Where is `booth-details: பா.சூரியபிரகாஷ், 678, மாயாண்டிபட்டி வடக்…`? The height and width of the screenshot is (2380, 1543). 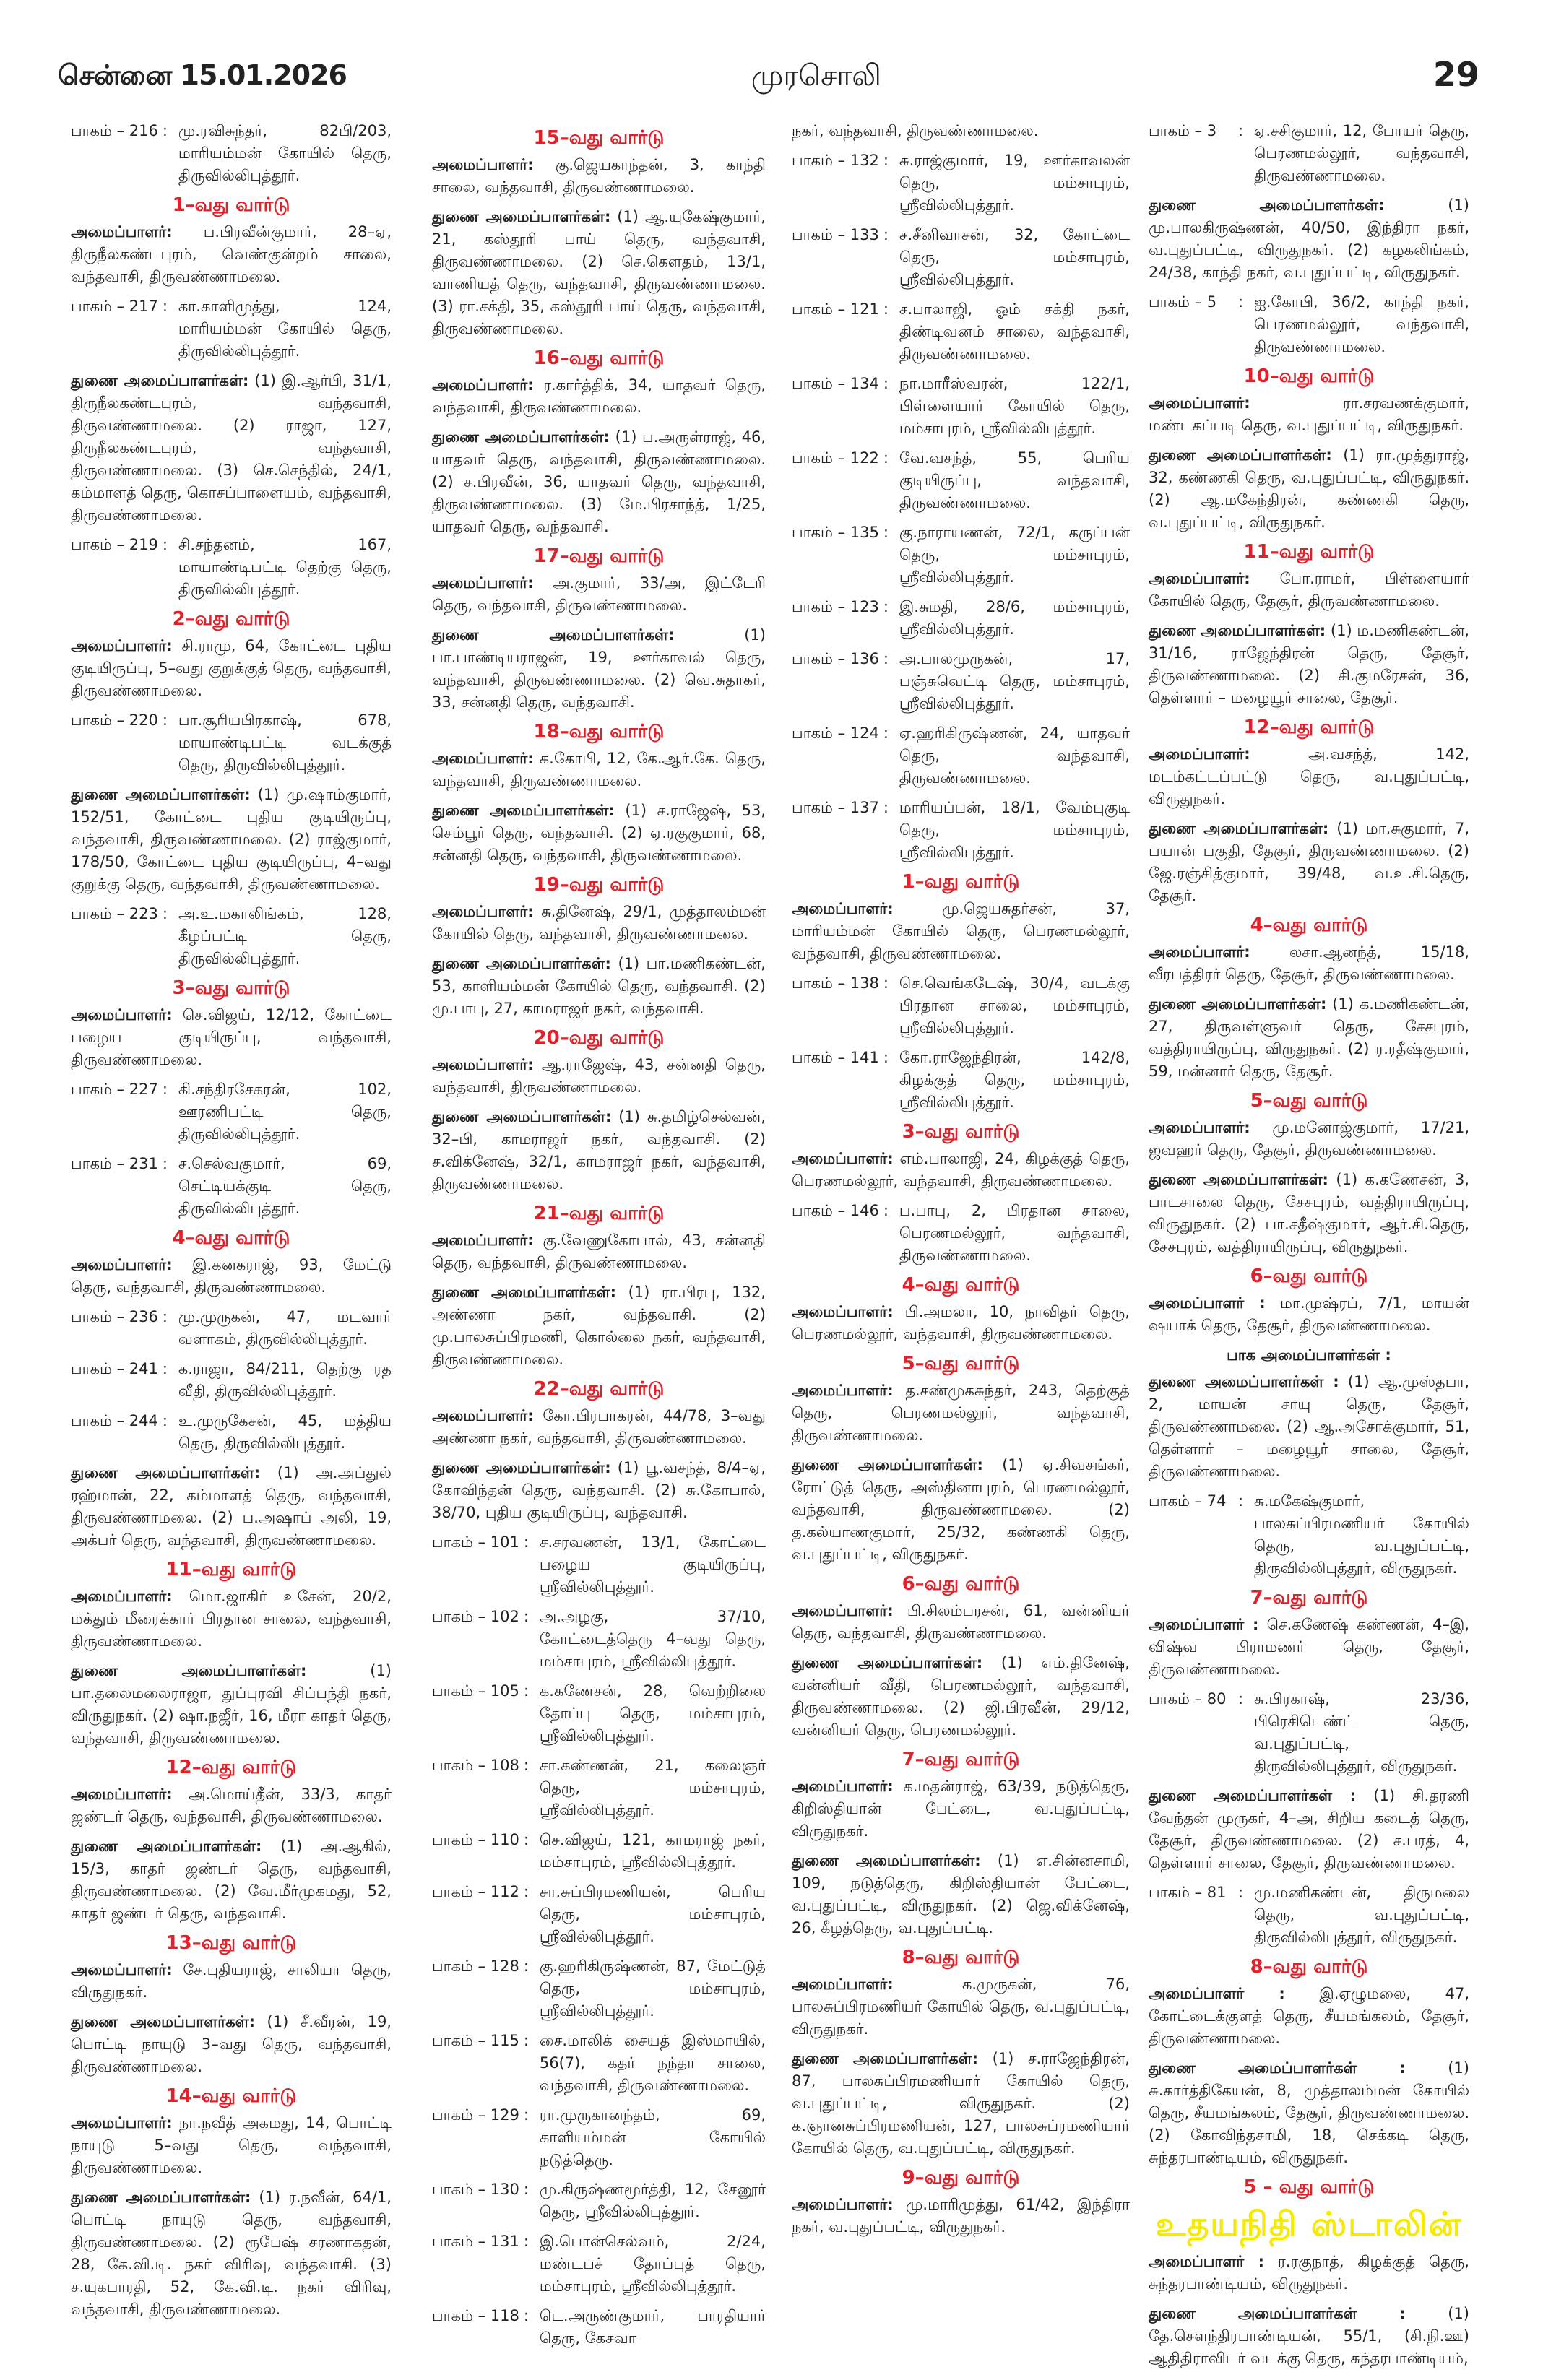
booth-details: பா.சூரியபிரகாஷ், 678, மாயாண்டிபட்டி வடக்… is located at coordinates (285, 742).